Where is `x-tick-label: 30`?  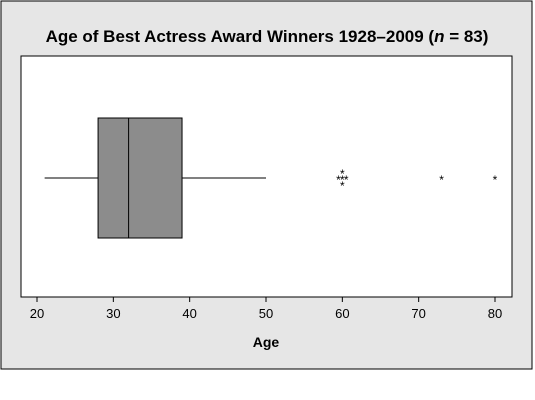
x-tick-label: 30 is located at coordinates (113, 313).